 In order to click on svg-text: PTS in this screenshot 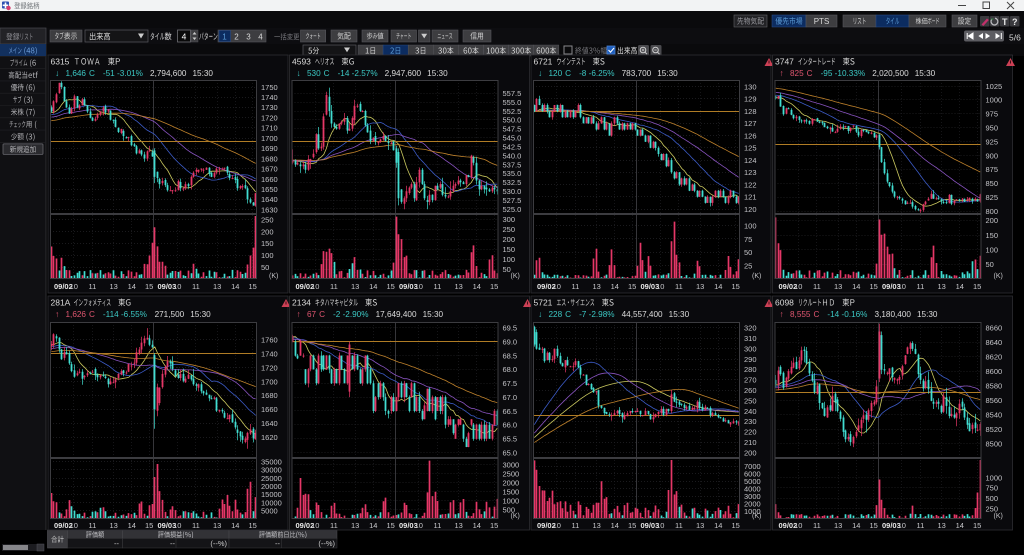, I will do `click(822, 21)`.